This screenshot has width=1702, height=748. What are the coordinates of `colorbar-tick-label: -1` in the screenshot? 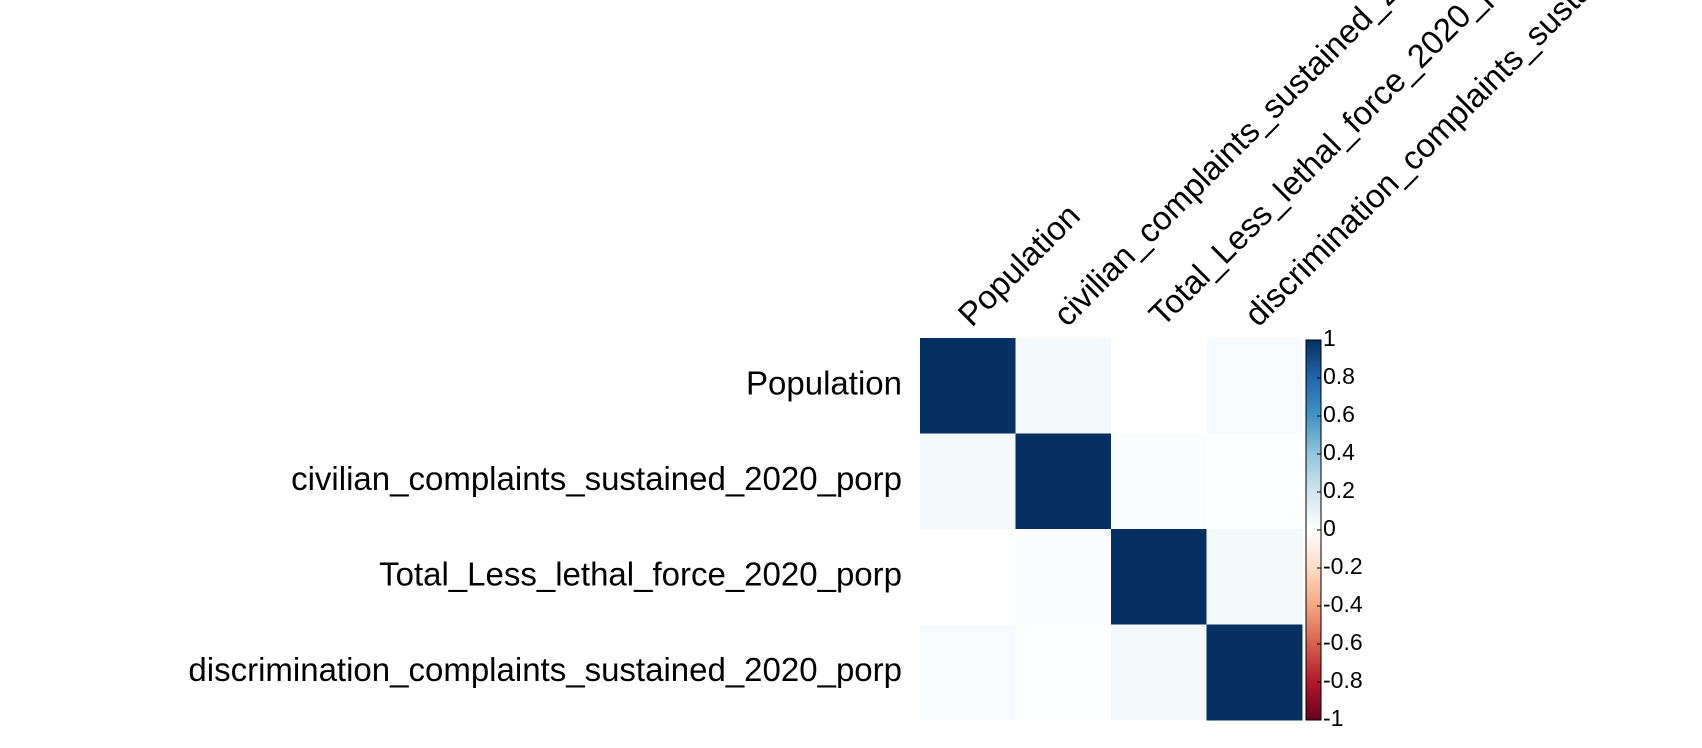 It's located at (1333, 718).